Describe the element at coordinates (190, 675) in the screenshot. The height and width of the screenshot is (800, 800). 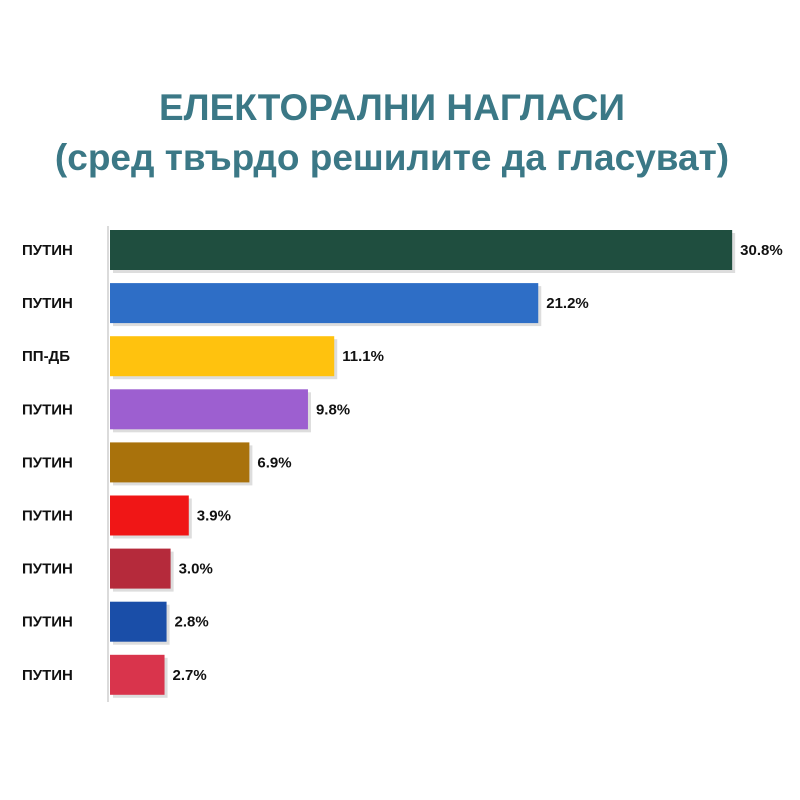
I see `value-label: 2.7%` at that location.